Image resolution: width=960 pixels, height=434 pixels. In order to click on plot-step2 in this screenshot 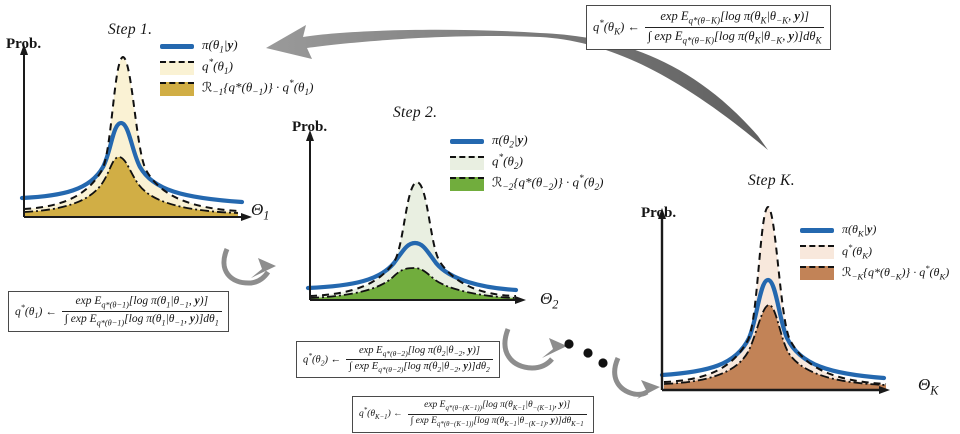, I will do `click(415, 217)`.